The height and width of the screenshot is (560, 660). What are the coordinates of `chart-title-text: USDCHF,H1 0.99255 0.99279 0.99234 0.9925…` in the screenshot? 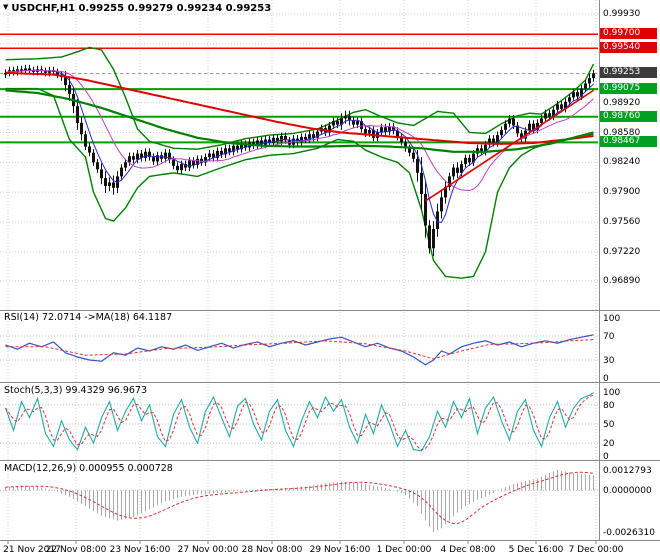 It's located at (141, 8).